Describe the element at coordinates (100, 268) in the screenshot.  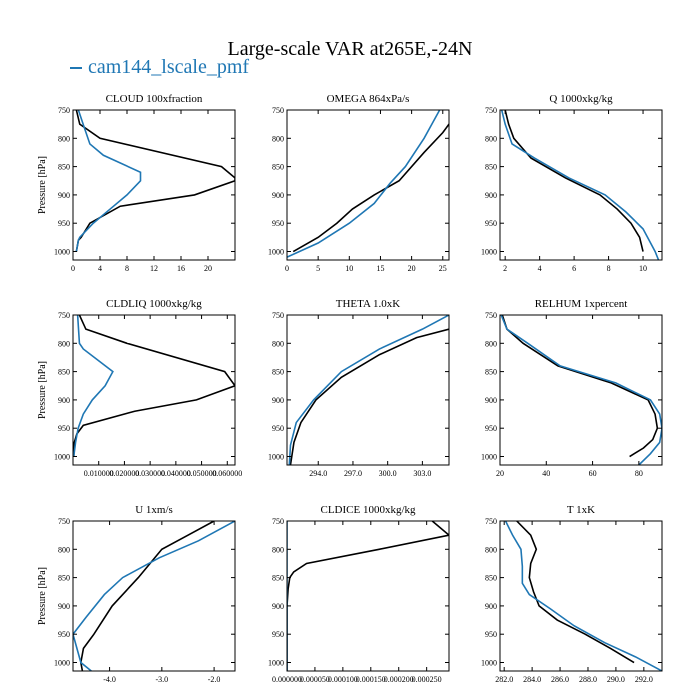
I see `panel-1-xtick-label: 4` at that location.